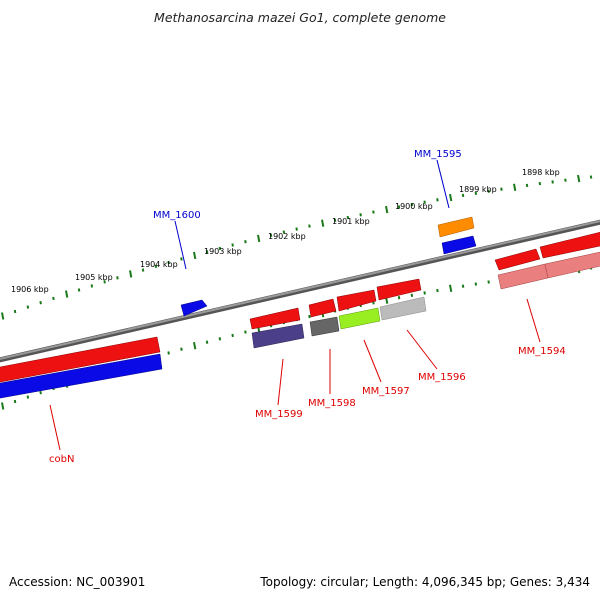  I want to click on gene-mm1594-forward-b, so click(569, 245).